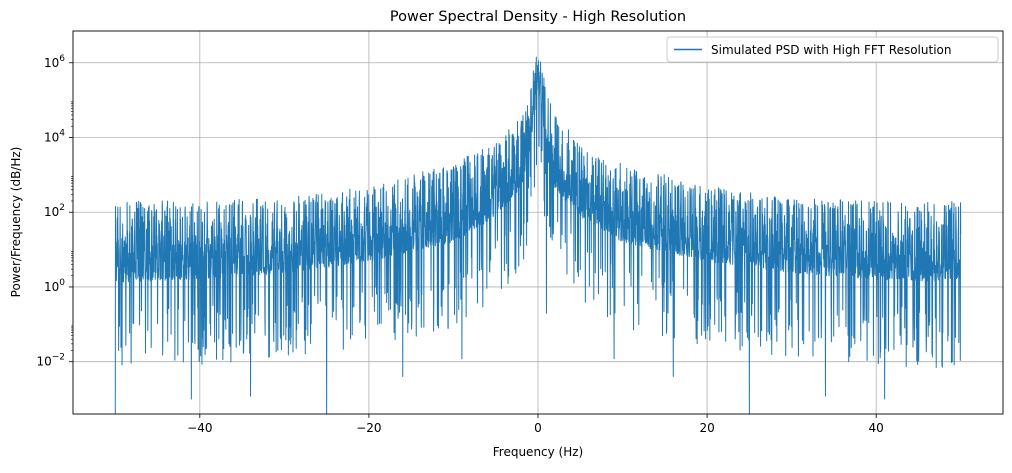  I want to click on y-tick-label: 10⁻², so click(50, 361).